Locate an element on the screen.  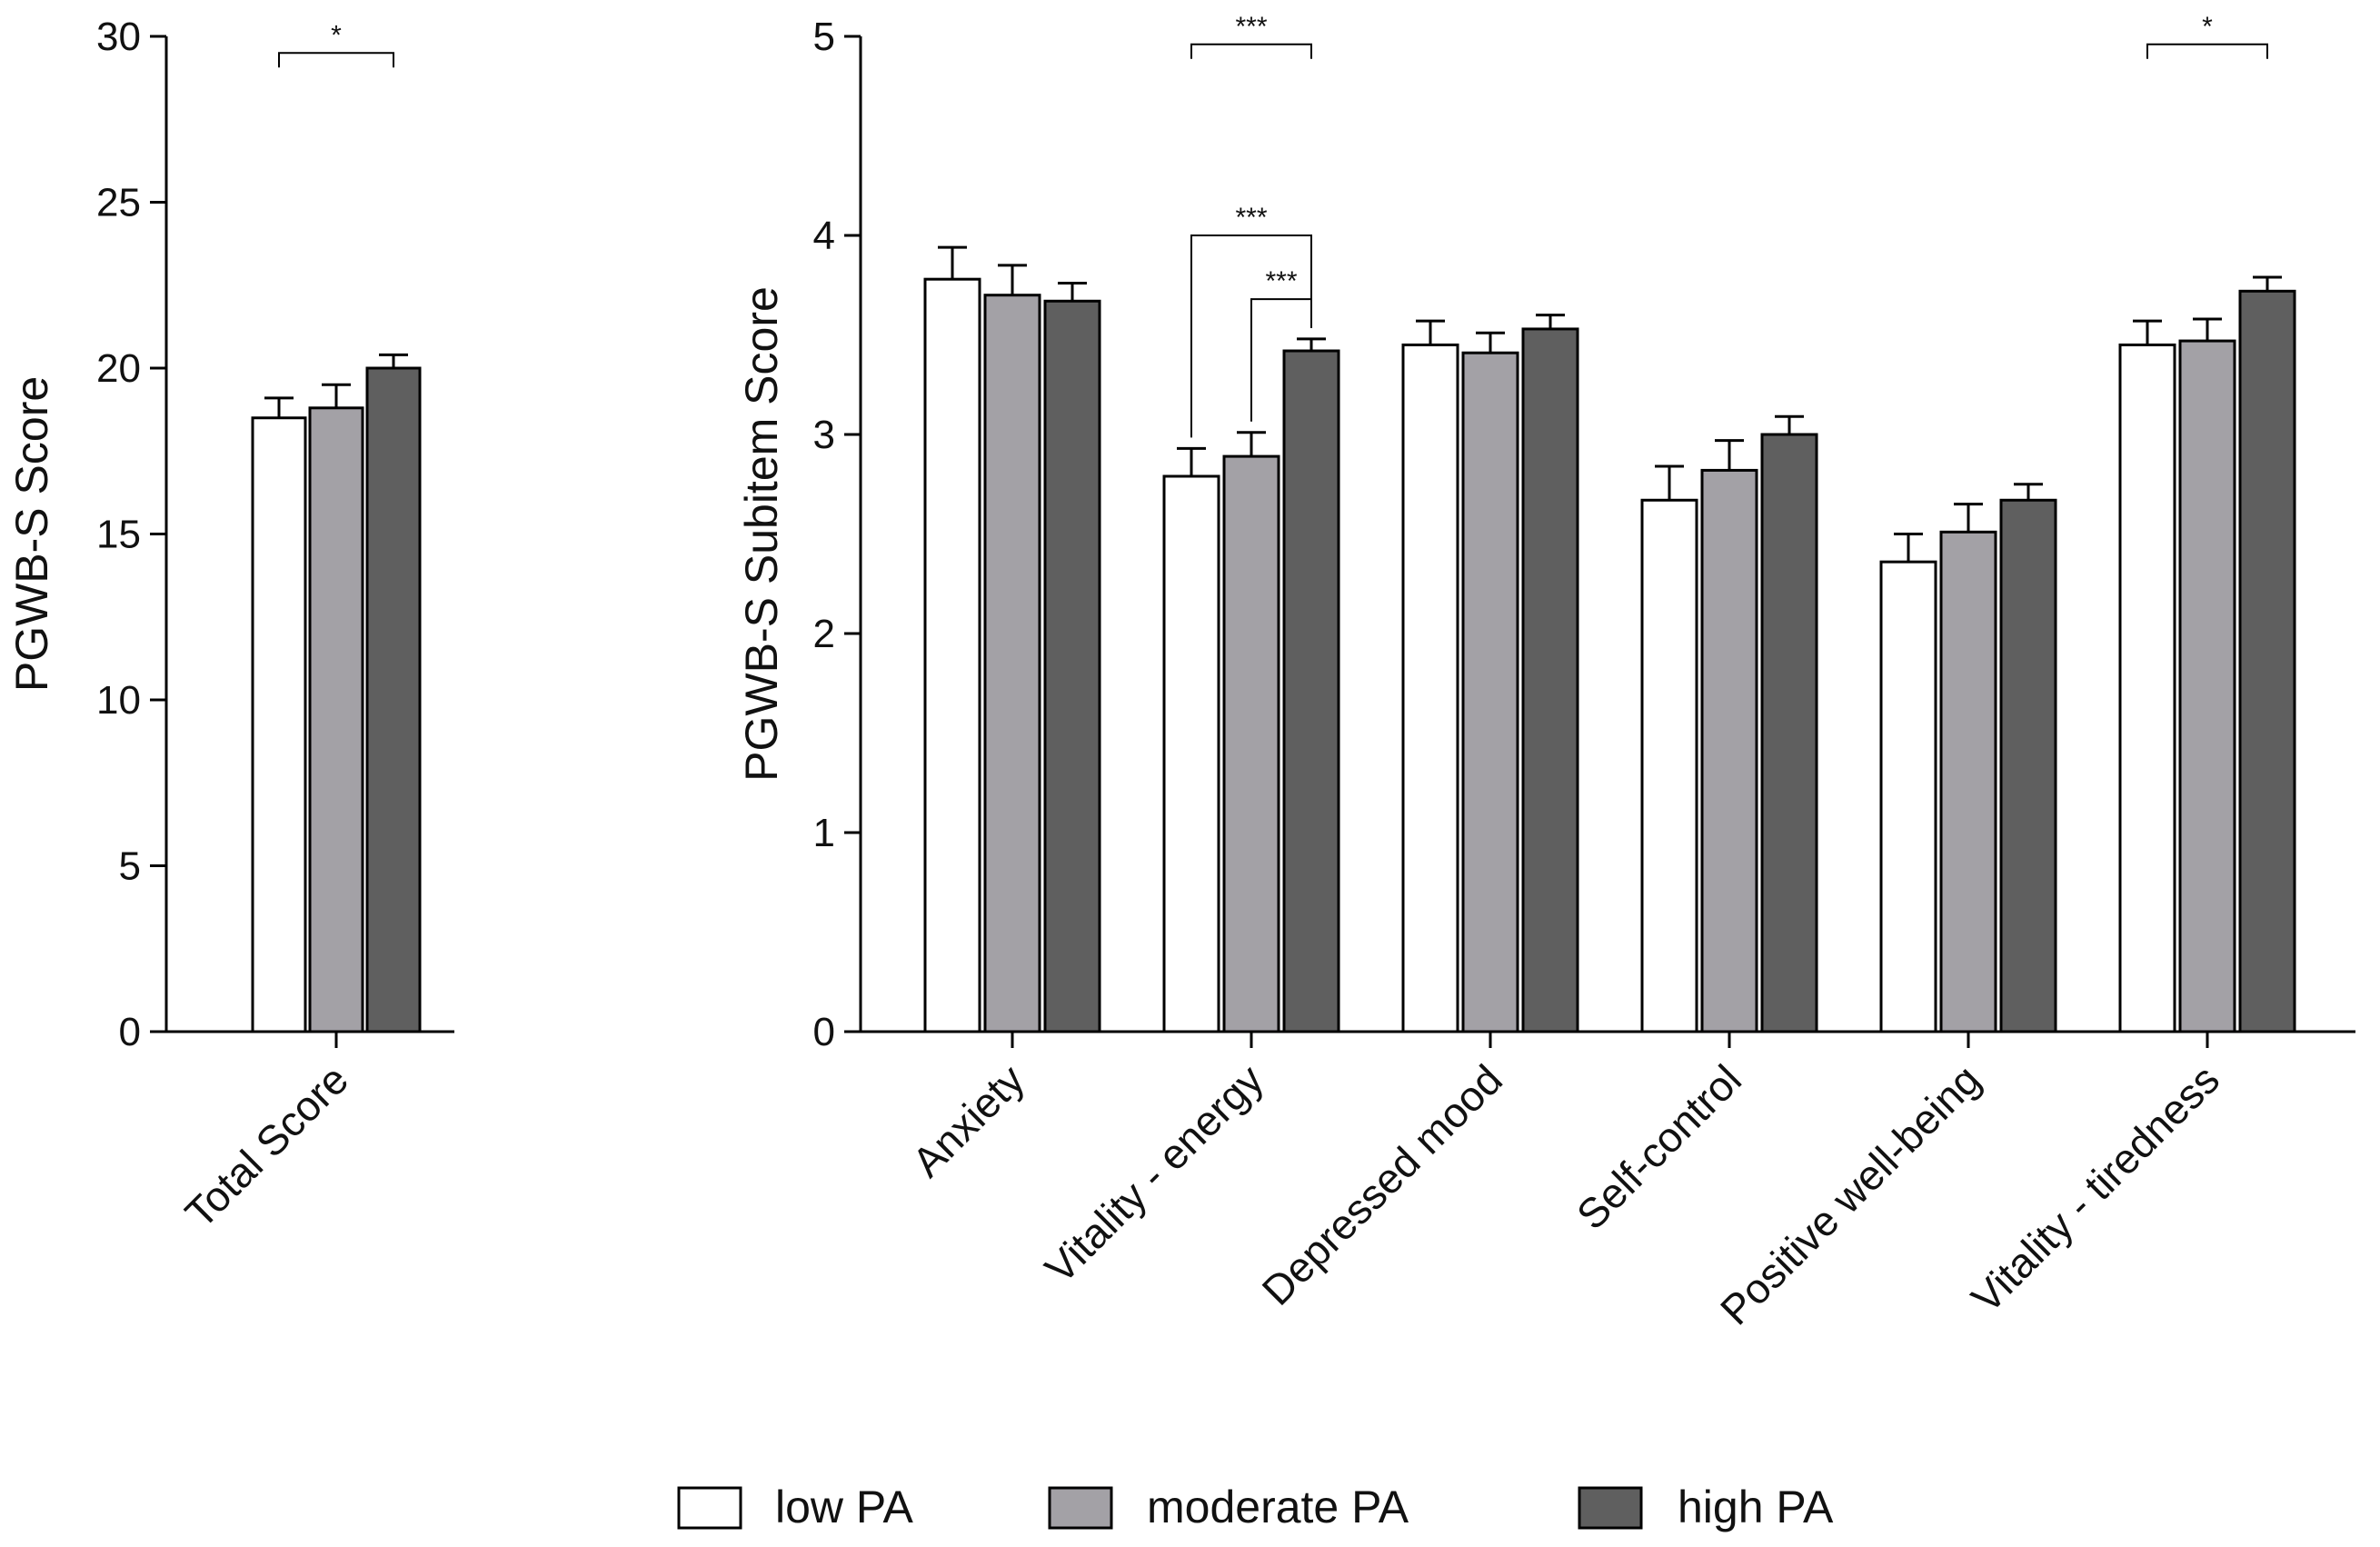
y-axis-label: PGWB-S Subitem Score is located at coordinates (761, 534).